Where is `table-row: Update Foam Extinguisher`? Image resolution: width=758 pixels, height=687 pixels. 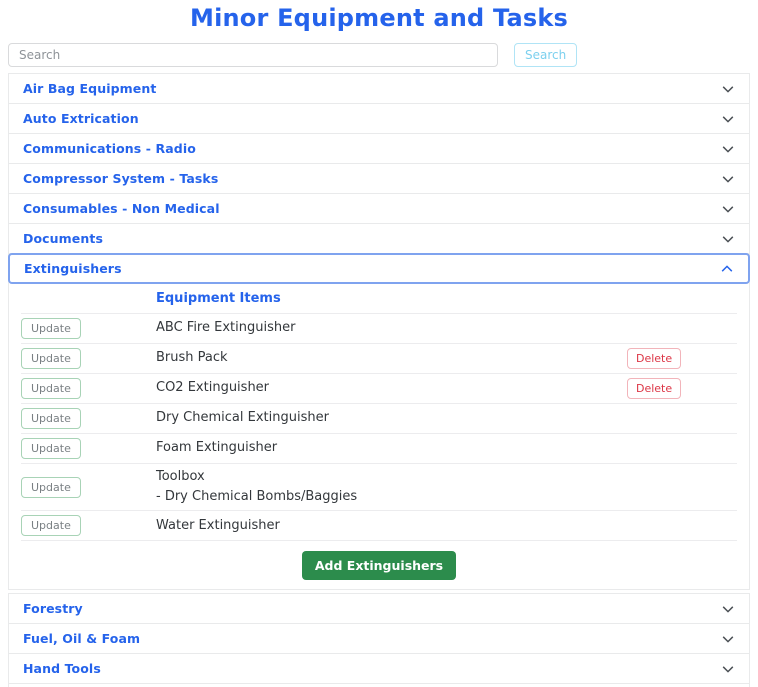 table-row: Update Foam Extinguisher is located at coordinates (379, 449).